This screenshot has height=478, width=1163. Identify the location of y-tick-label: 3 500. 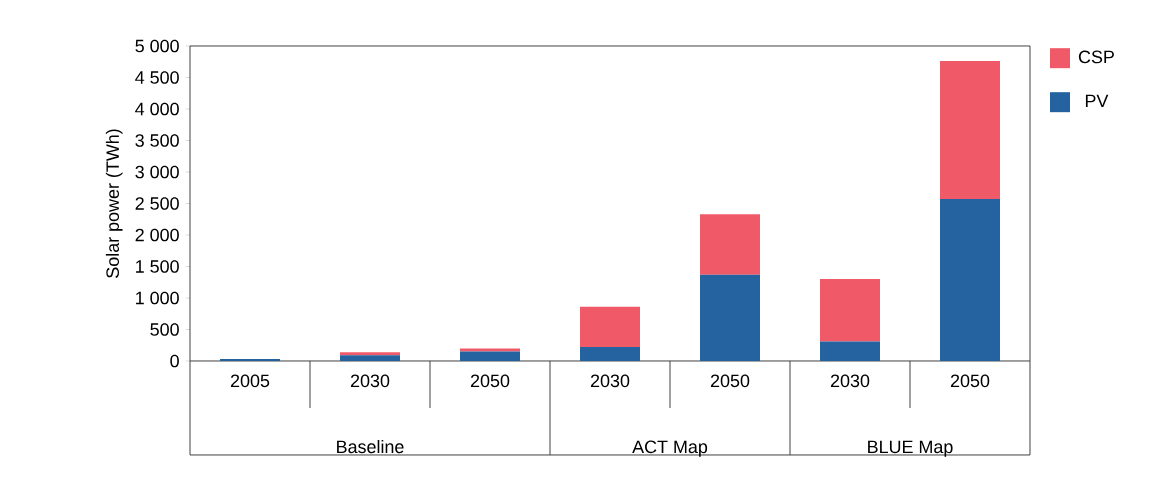
(157, 140).